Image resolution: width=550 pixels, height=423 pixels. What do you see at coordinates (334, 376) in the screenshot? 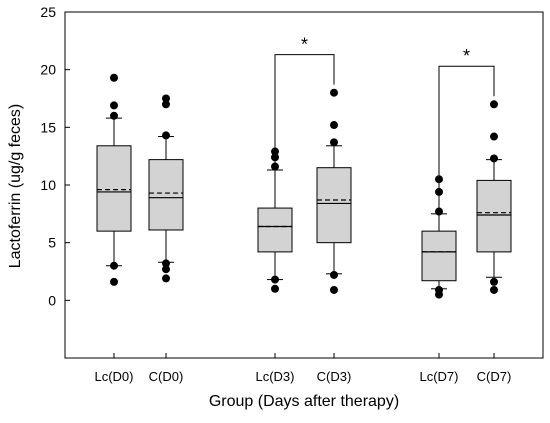
I see `x-tick-label: C(D3)` at bounding box center [334, 376].